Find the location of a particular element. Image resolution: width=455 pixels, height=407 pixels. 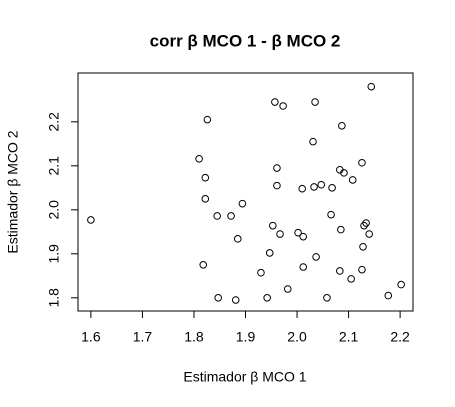

x-tick-label: 1.7 is located at coordinates (143, 337).